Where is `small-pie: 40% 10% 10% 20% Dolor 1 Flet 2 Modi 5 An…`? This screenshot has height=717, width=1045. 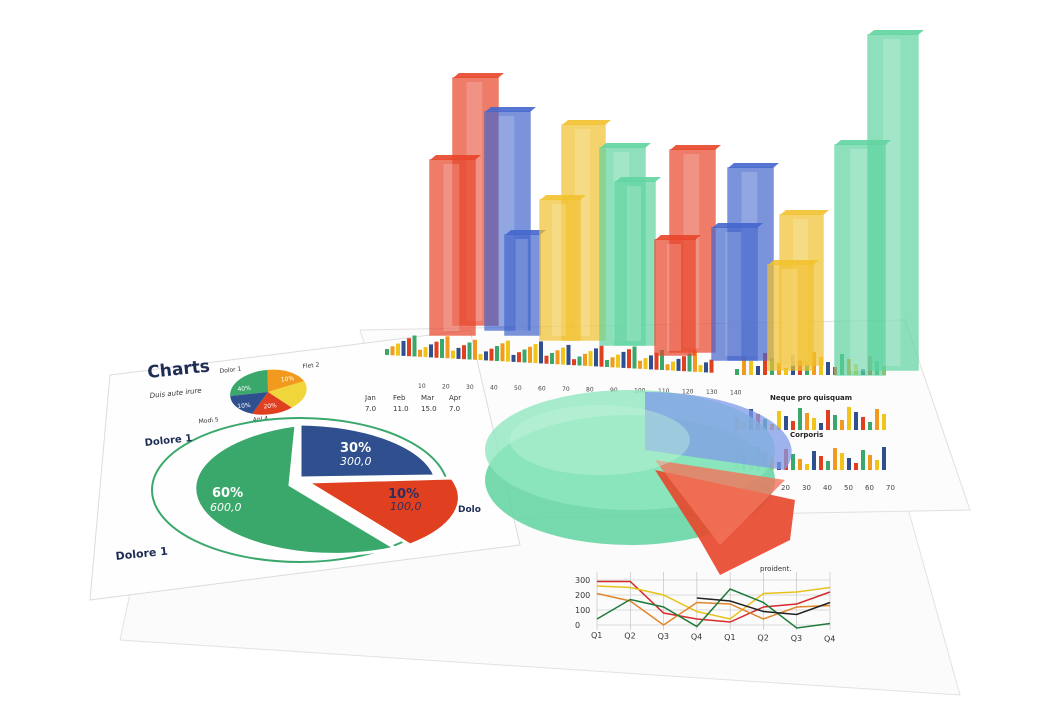
small-pie: 40% 10% 10% 20% Dolor 1 Flet 2 Modi 5 An… is located at coordinates (259, 393).